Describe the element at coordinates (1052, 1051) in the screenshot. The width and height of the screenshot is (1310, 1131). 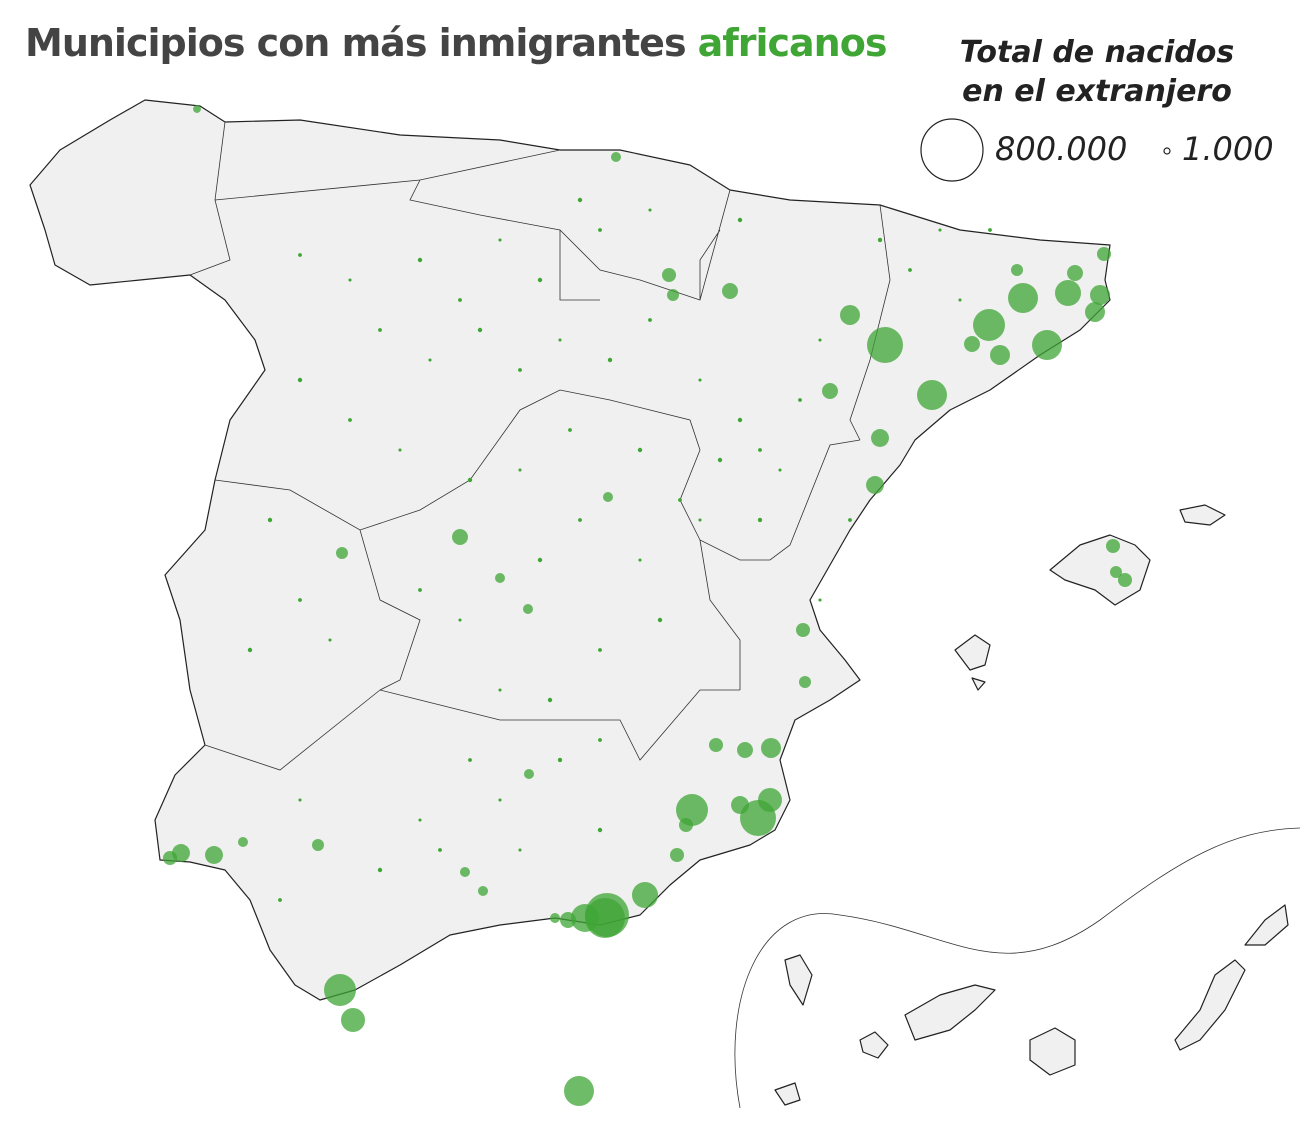
I see `gran-canaria` at that location.